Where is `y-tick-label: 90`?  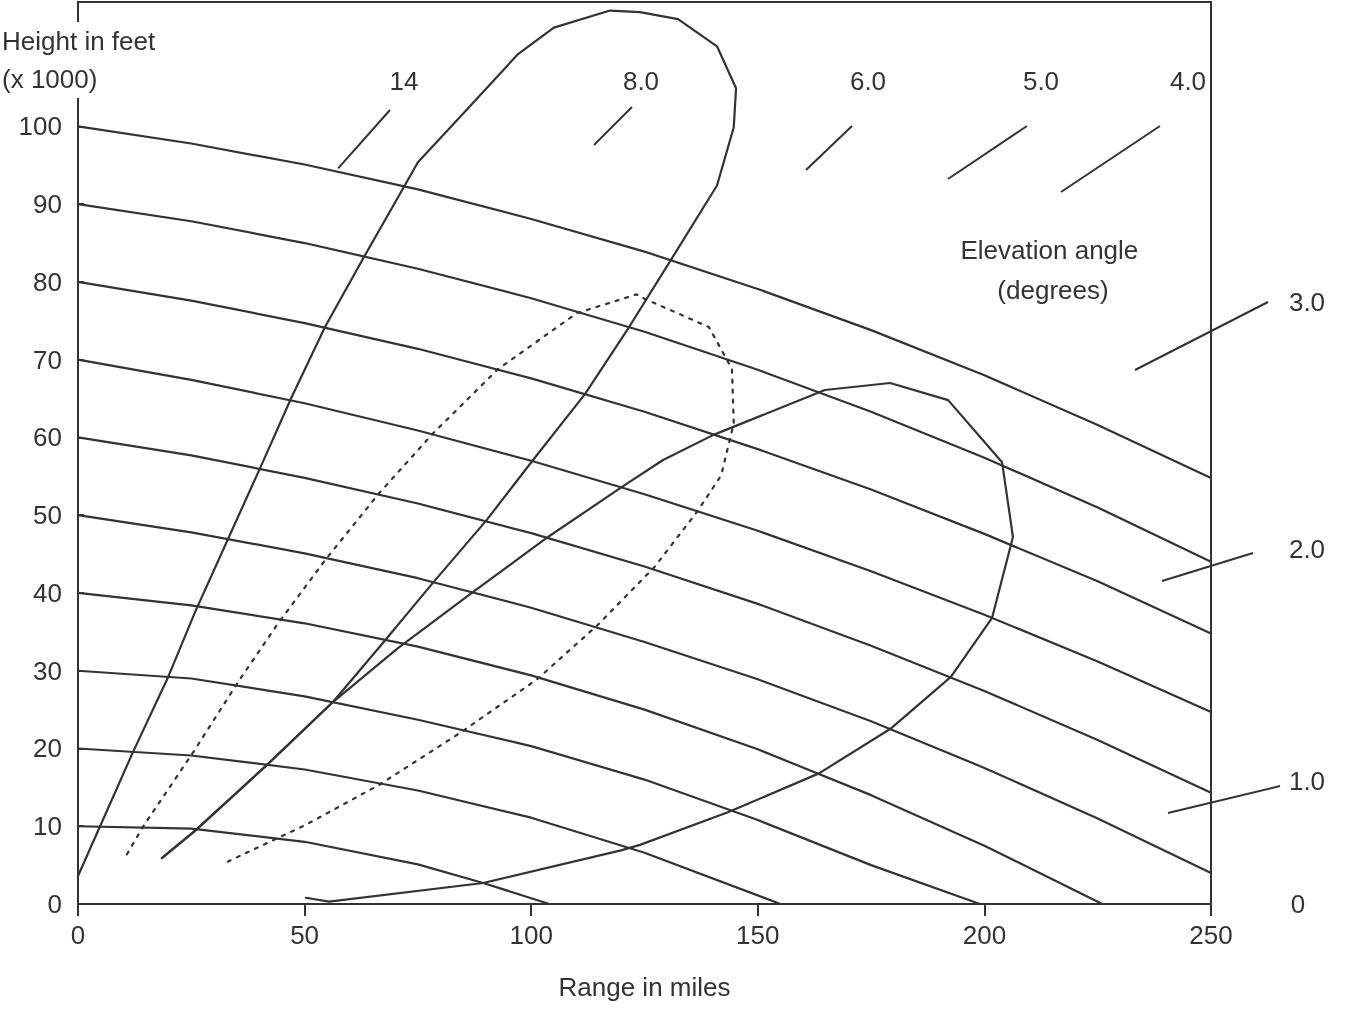
y-tick-label: 90 is located at coordinates (47, 204).